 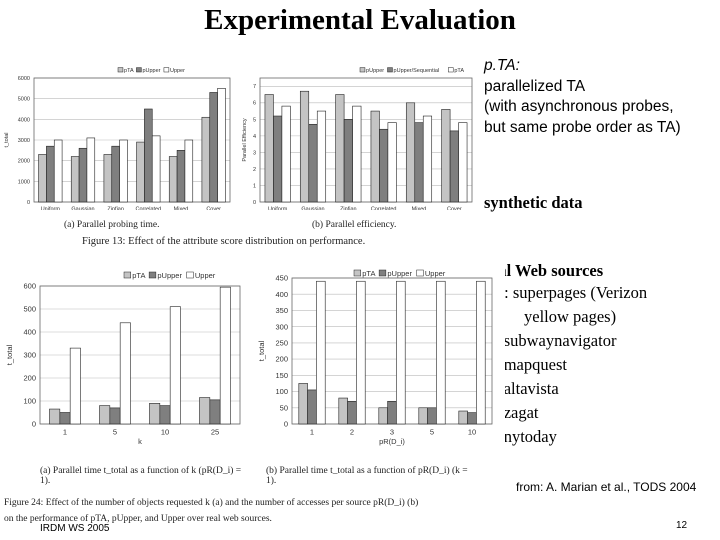 What do you see at coordinates (29, 355) in the screenshot?
I see `y-tick-label: 300` at bounding box center [29, 355].